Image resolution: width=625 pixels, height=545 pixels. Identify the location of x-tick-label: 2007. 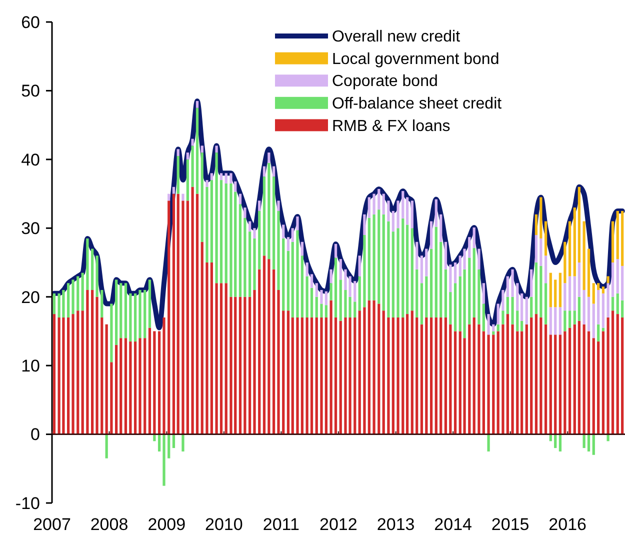
(52, 524).